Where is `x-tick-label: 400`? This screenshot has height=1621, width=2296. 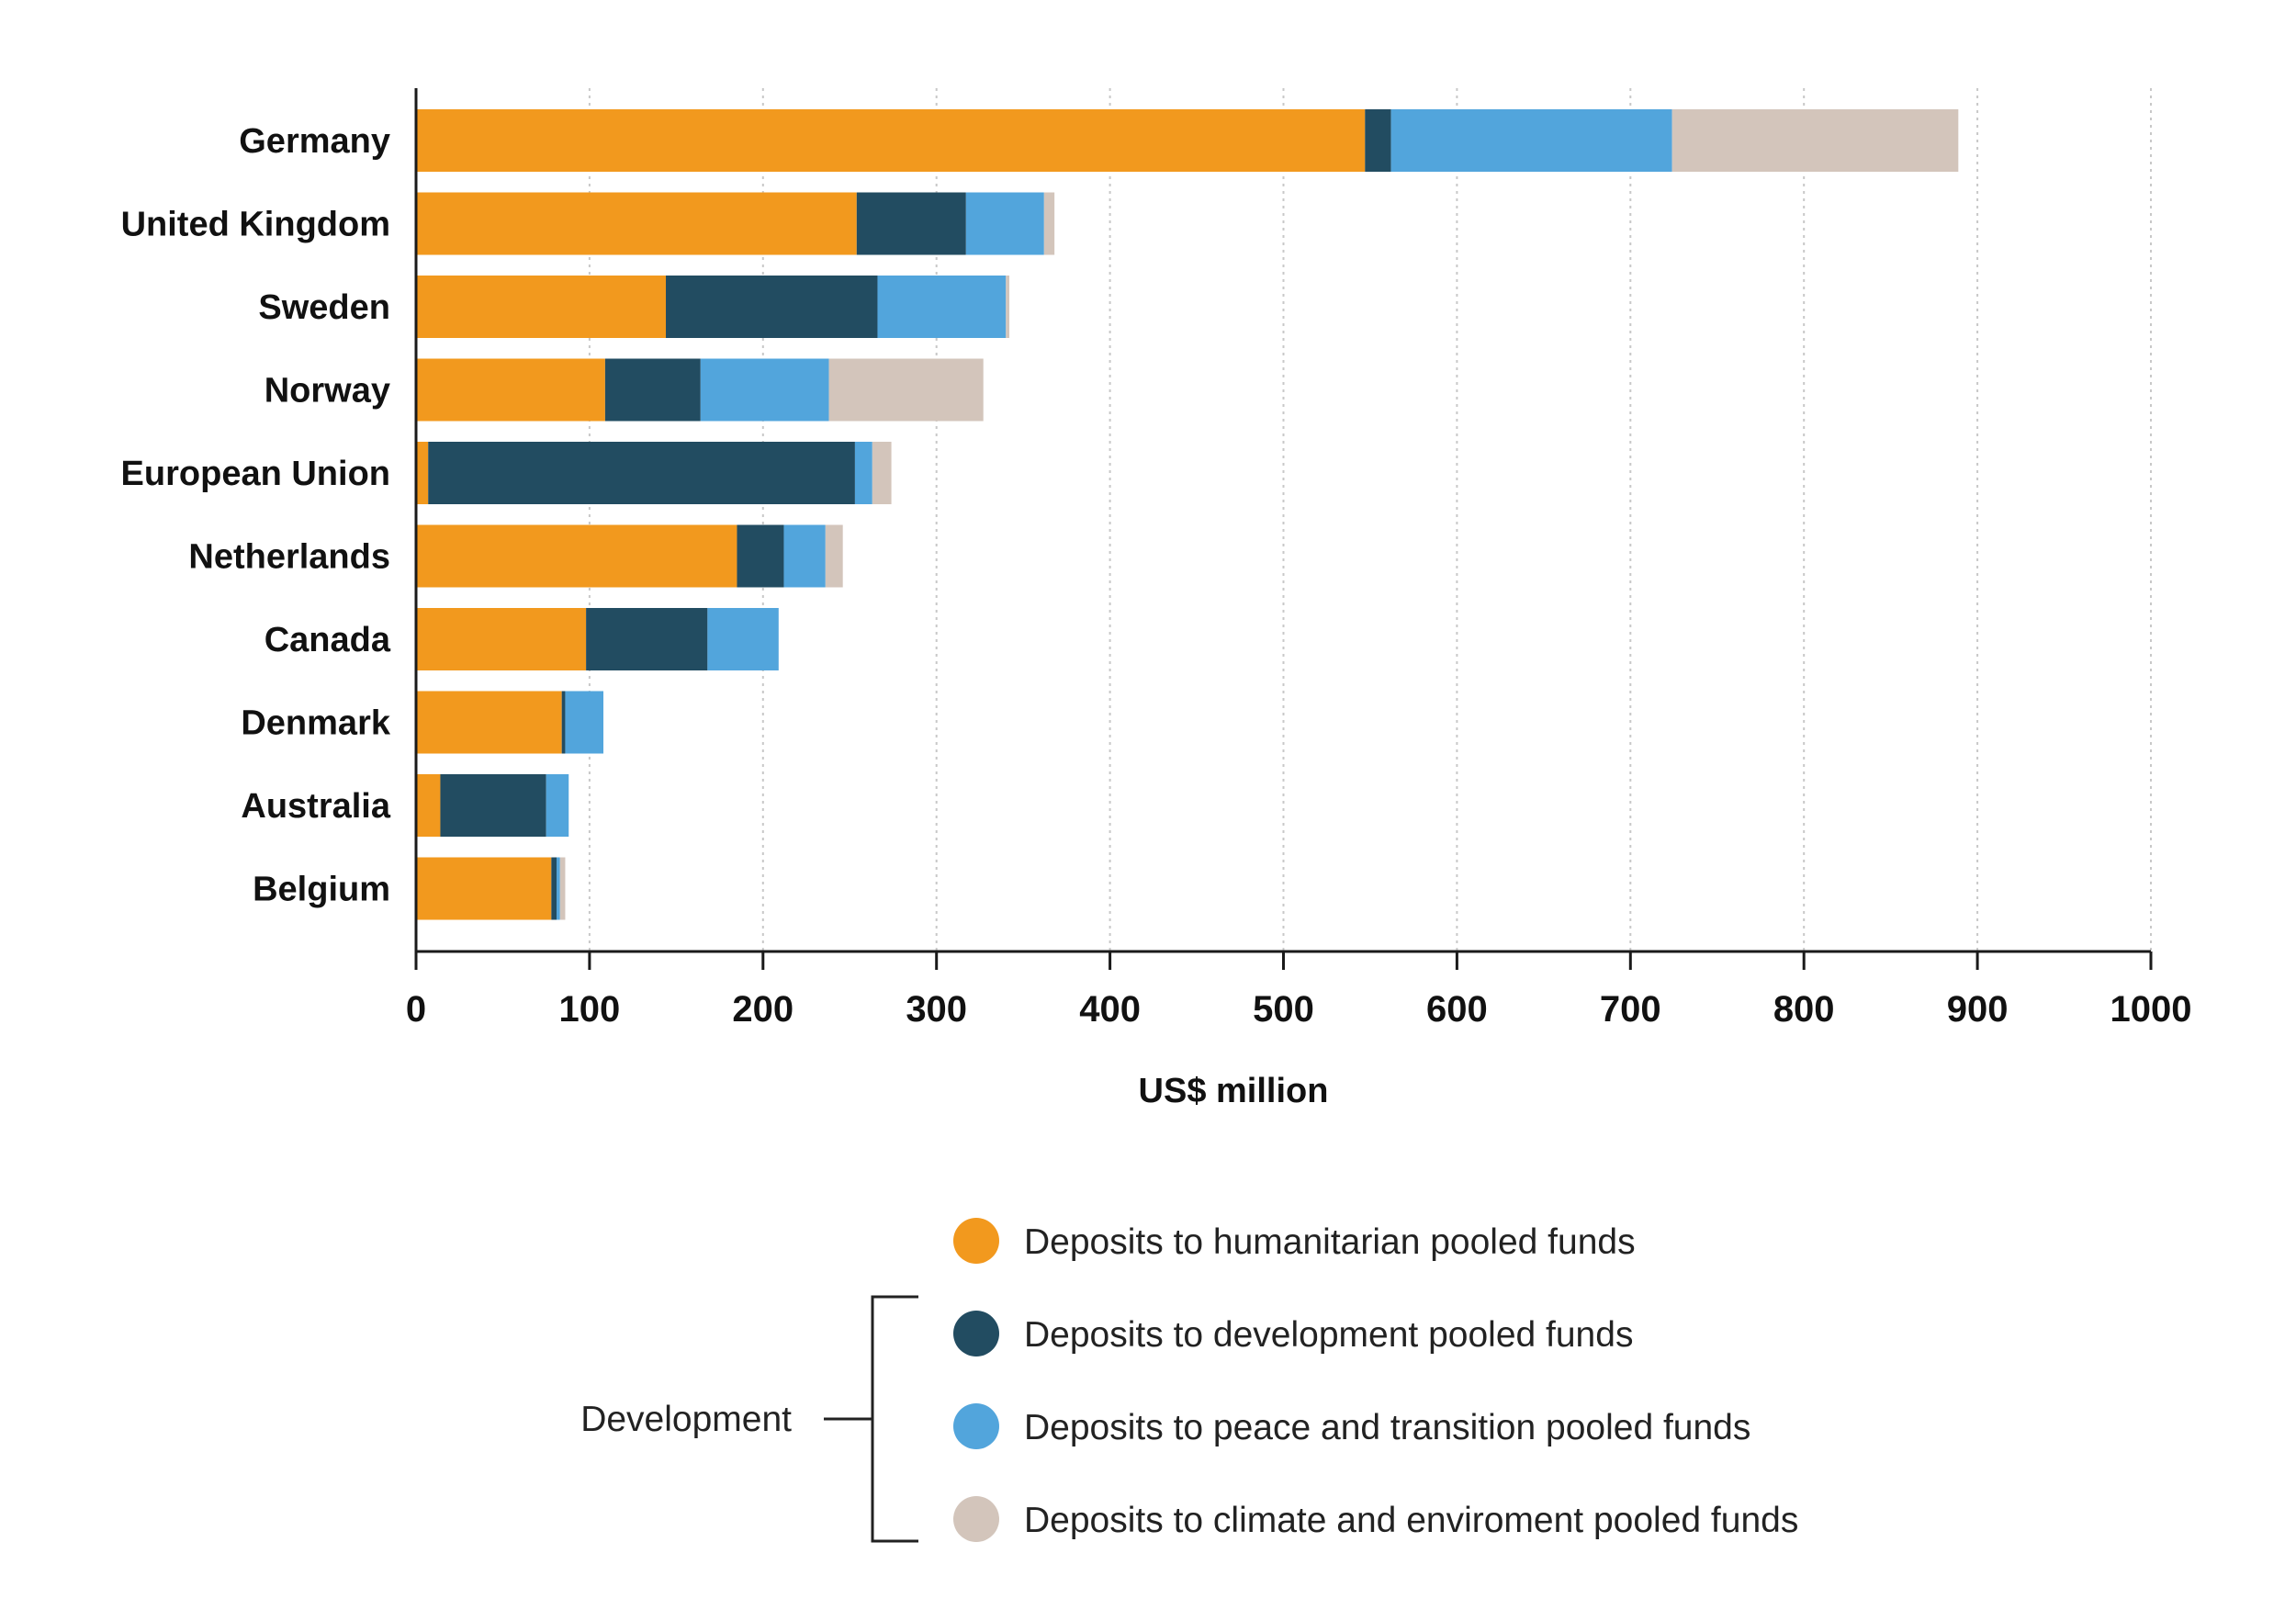 x-tick-label: 400 is located at coordinates (1110, 1009).